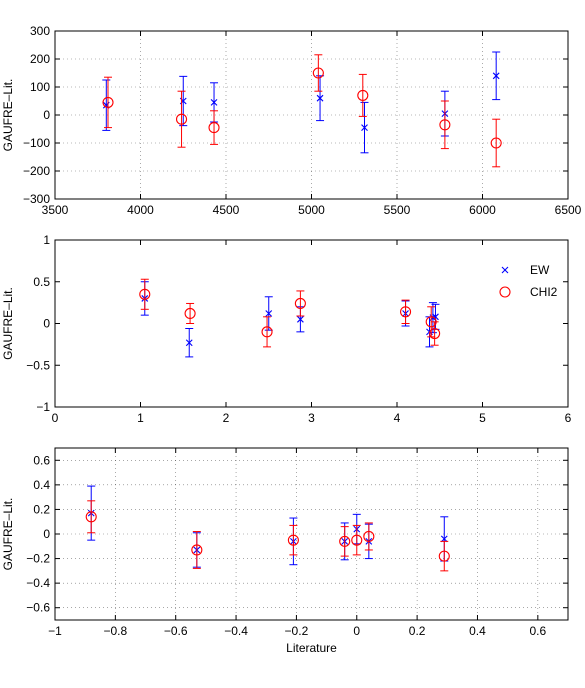 Image resolution: width=585 pixels, height=688 pixels. I want to click on x-tick-label: −1, so click(55, 631).